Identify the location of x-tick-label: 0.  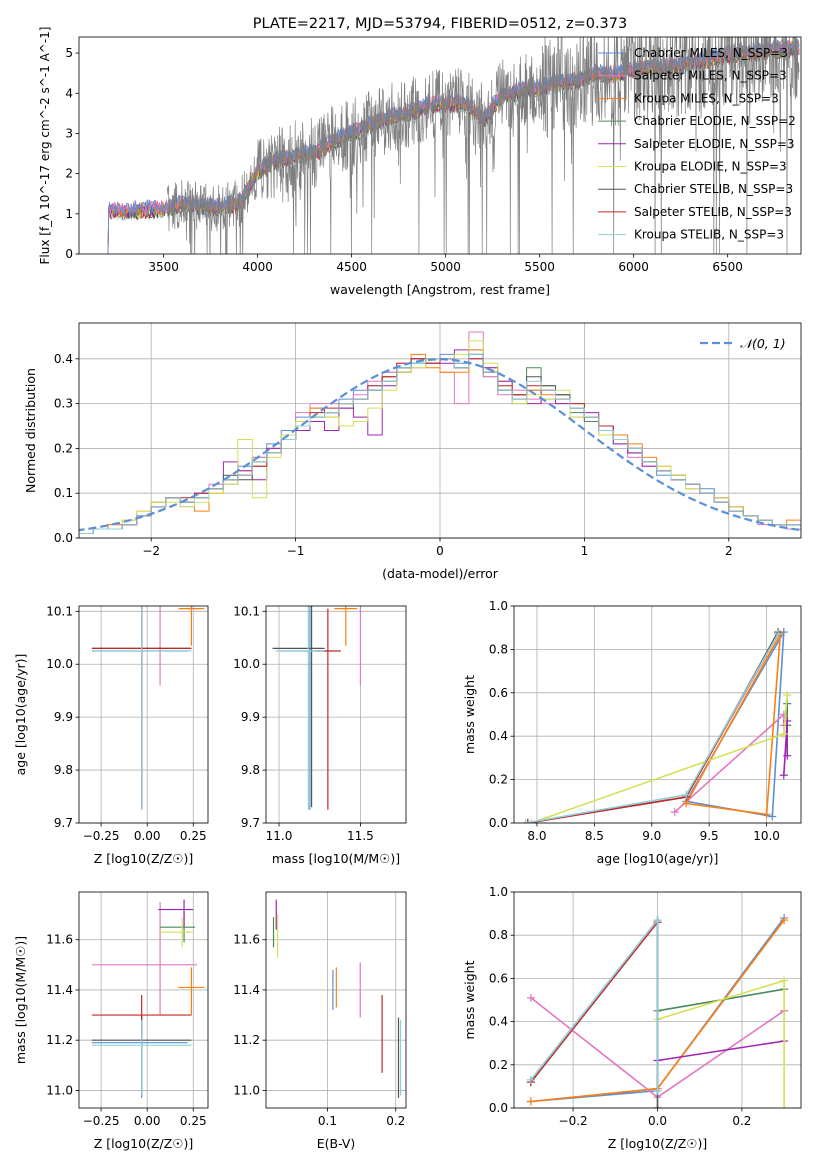
(440, 551).